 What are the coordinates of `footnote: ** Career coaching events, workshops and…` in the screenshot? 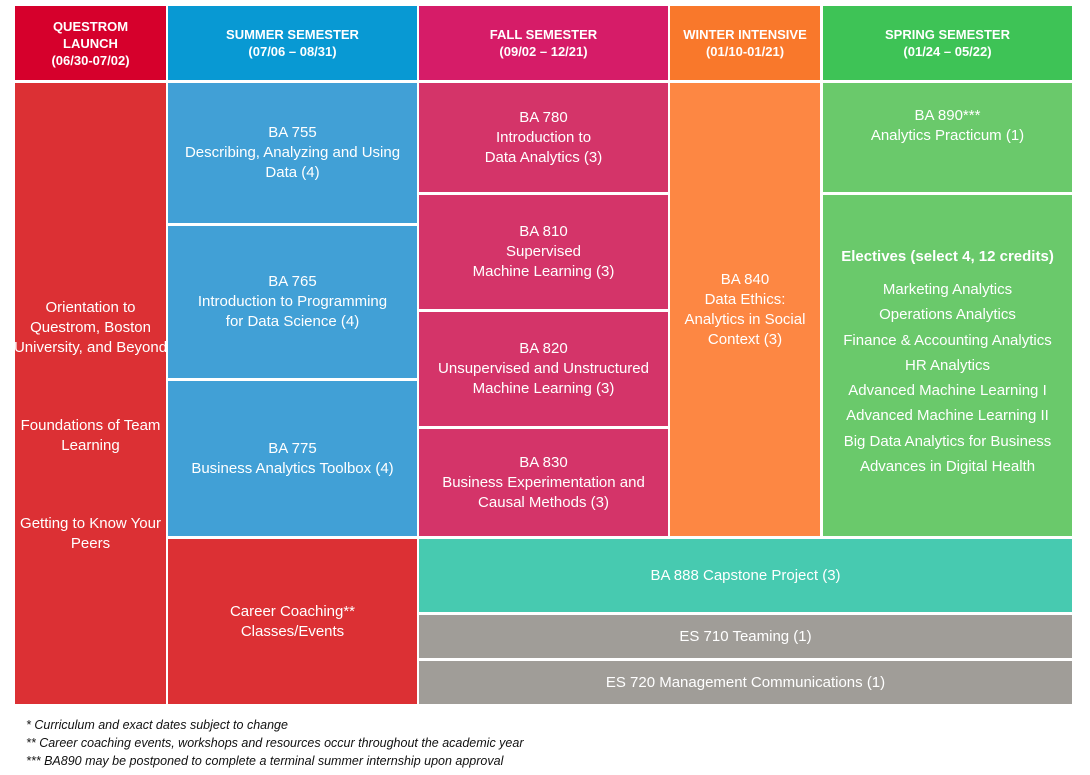 It's located at (275, 743).